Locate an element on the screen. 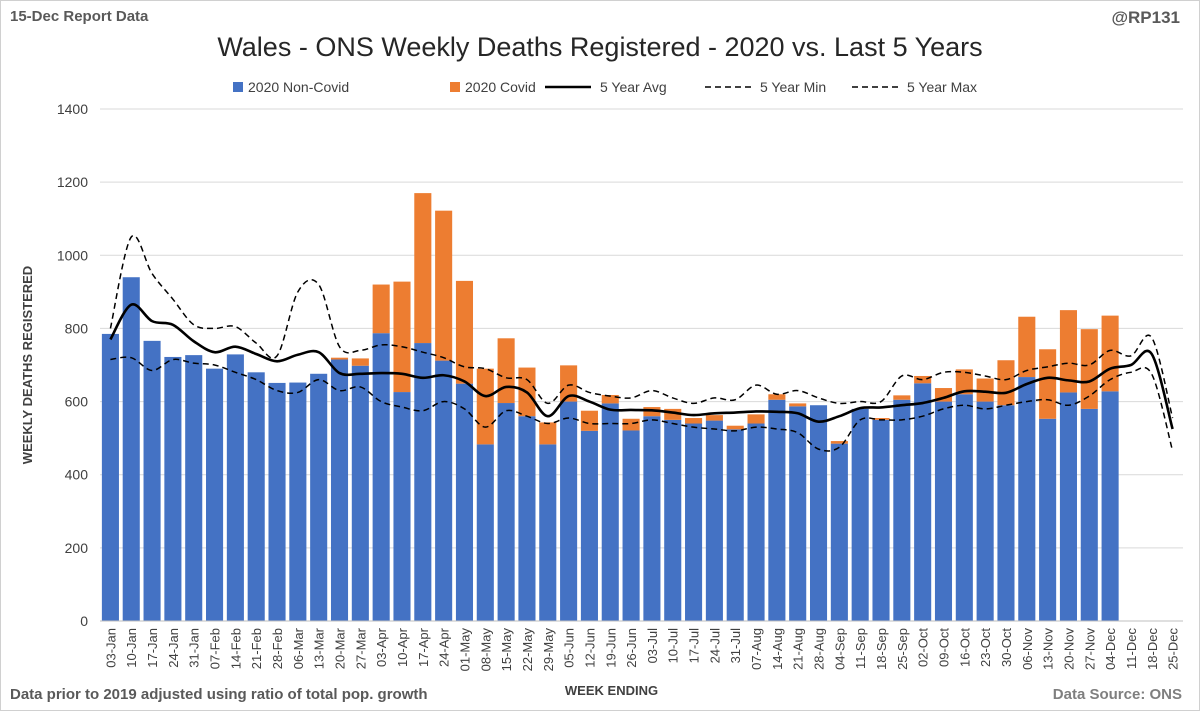  x-tick-label: 29-May is located at coordinates (548, 650).